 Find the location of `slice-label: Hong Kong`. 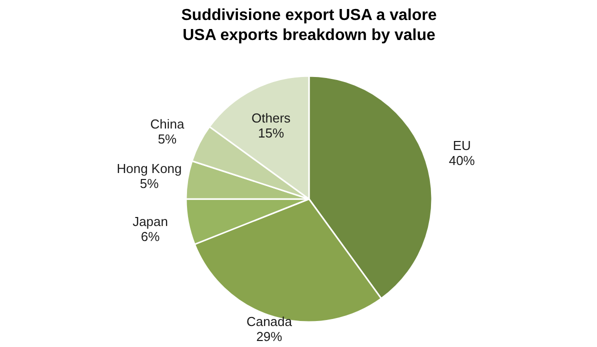

slice-label: Hong Kong is located at coordinates (149, 168).